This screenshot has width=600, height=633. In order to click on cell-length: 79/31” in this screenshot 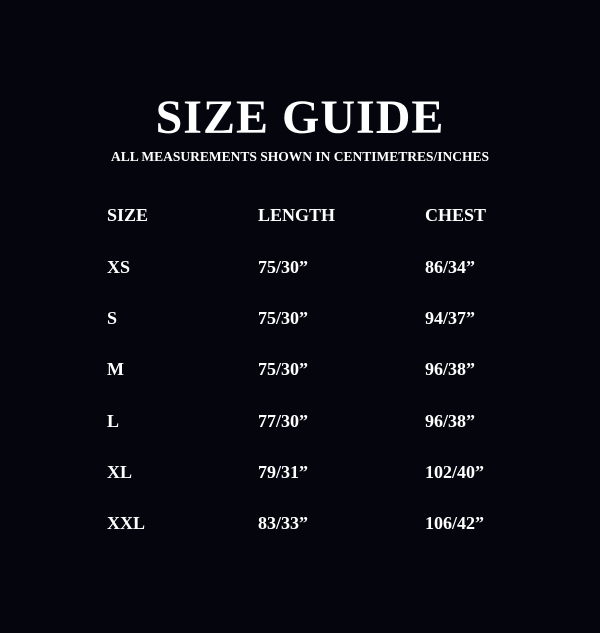, I will do `click(283, 471)`.